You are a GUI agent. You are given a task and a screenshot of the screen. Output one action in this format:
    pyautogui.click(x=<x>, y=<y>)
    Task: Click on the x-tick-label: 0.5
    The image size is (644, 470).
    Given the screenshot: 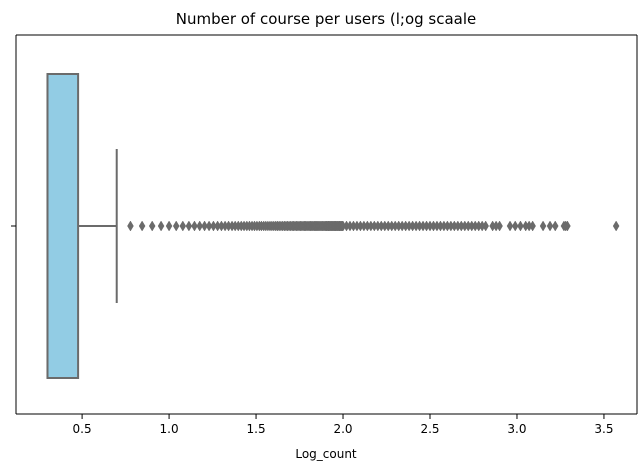 What is the action you would take?
    pyautogui.click(x=82, y=429)
    